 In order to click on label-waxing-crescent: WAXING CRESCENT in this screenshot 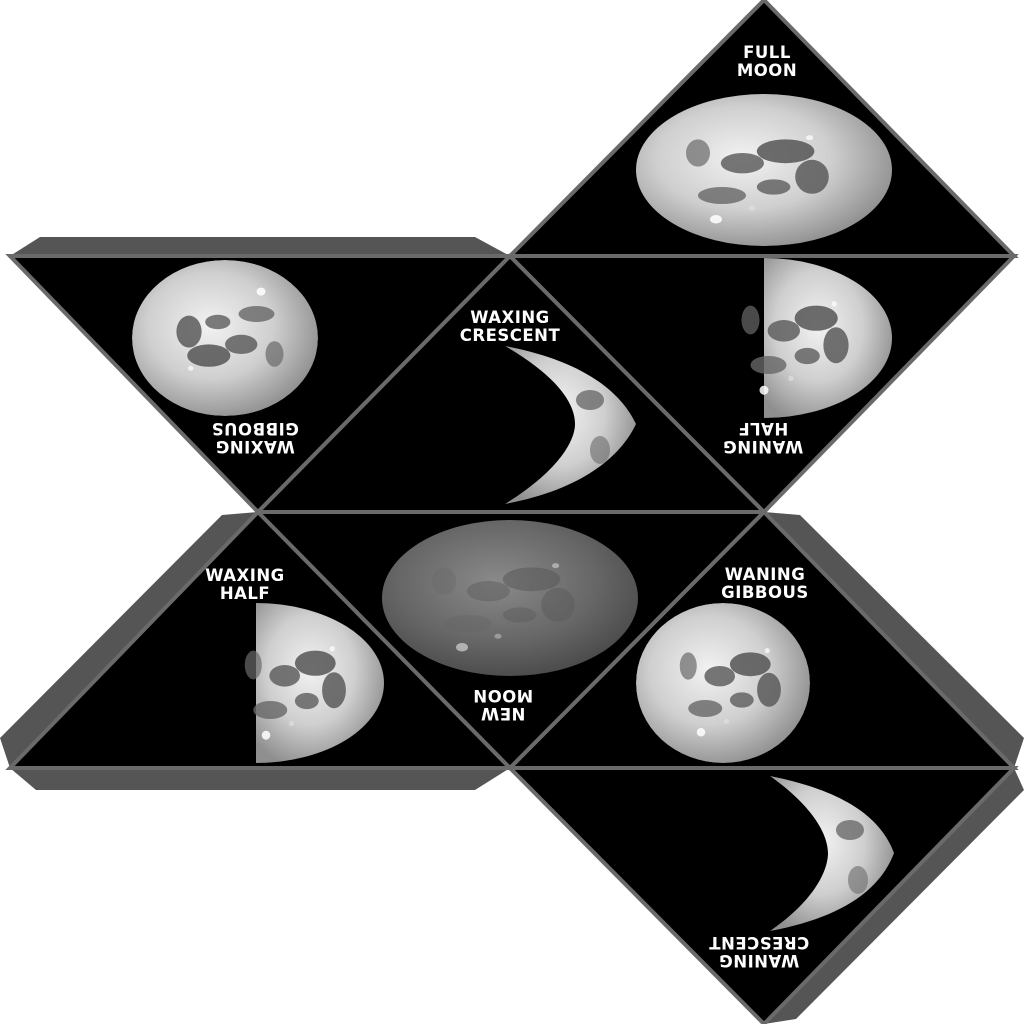, I will do `click(510, 327)`.